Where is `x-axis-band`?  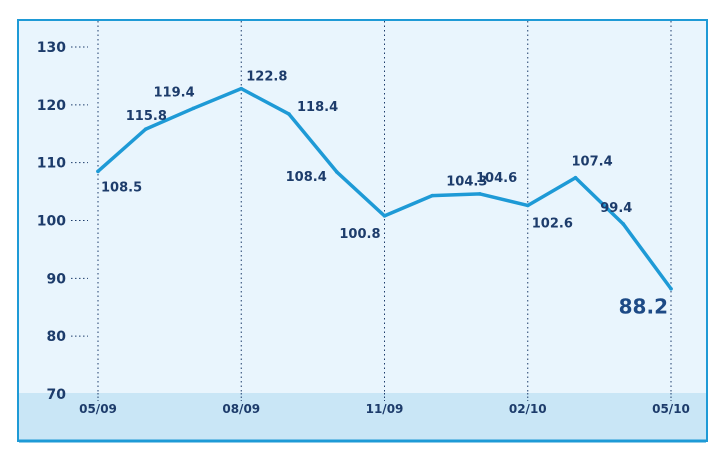
x-axis-band is located at coordinates (362, 416).